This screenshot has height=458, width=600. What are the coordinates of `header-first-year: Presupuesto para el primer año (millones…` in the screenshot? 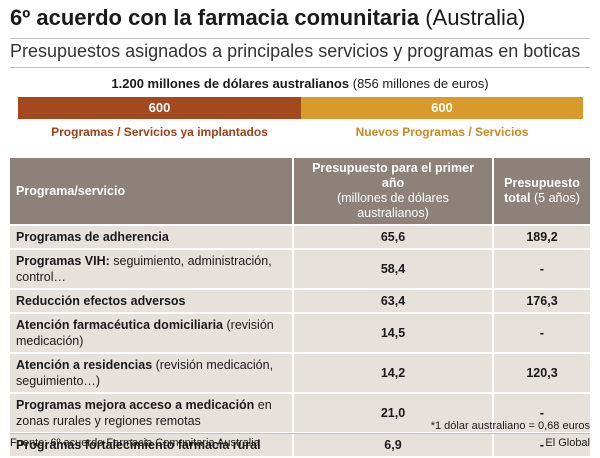 It's located at (392, 191).